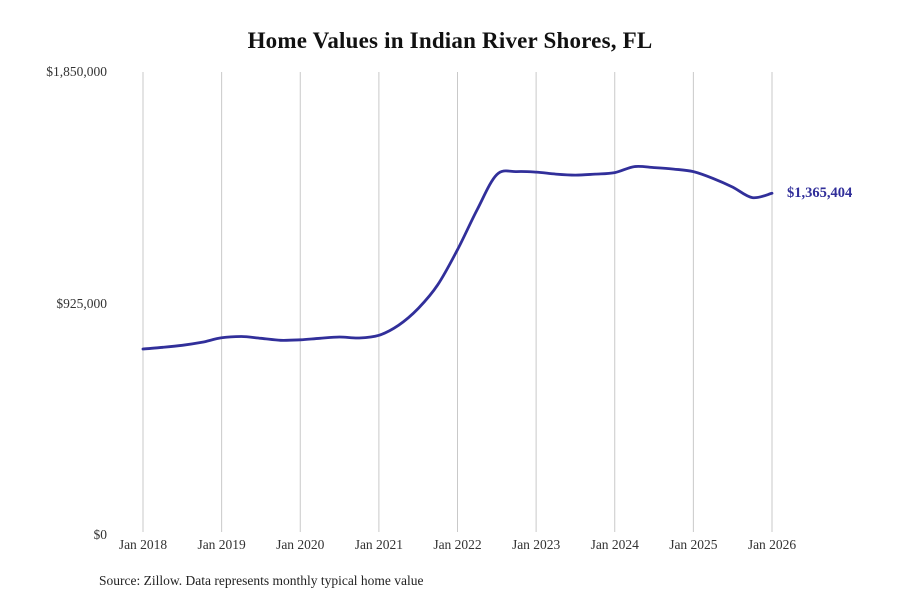  I want to click on y-axis-label: $1,850,000, so click(76, 71).